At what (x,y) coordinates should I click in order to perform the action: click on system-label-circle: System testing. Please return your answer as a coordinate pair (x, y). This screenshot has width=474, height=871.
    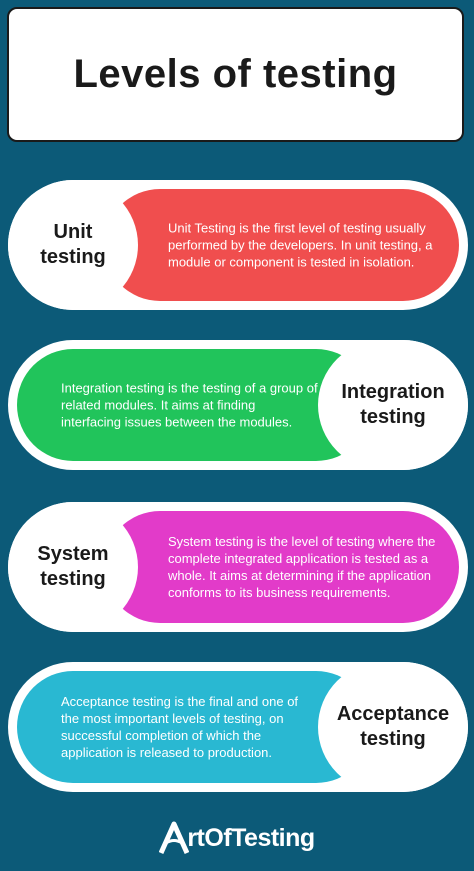
    Looking at the image, I should click on (73, 567).